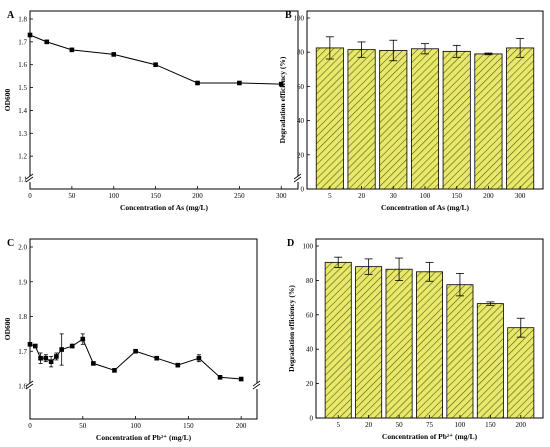 The width and height of the screenshot is (550, 447). I want to click on series-line, so click(155, 59).